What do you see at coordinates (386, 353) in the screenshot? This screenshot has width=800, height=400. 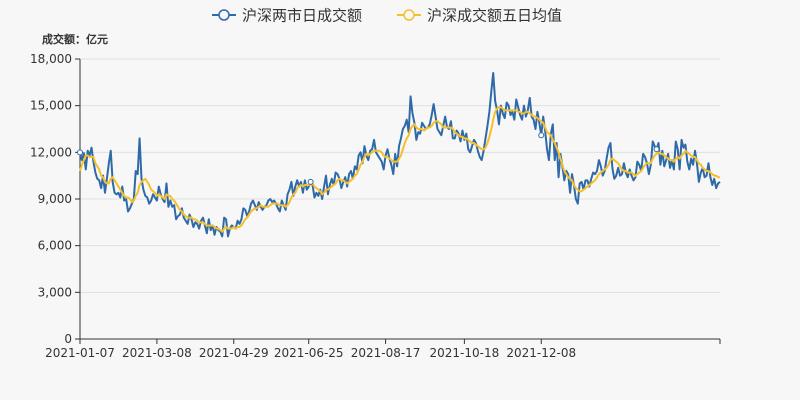 I see `x-tick-label: 2021-08-17` at bounding box center [386, 353].